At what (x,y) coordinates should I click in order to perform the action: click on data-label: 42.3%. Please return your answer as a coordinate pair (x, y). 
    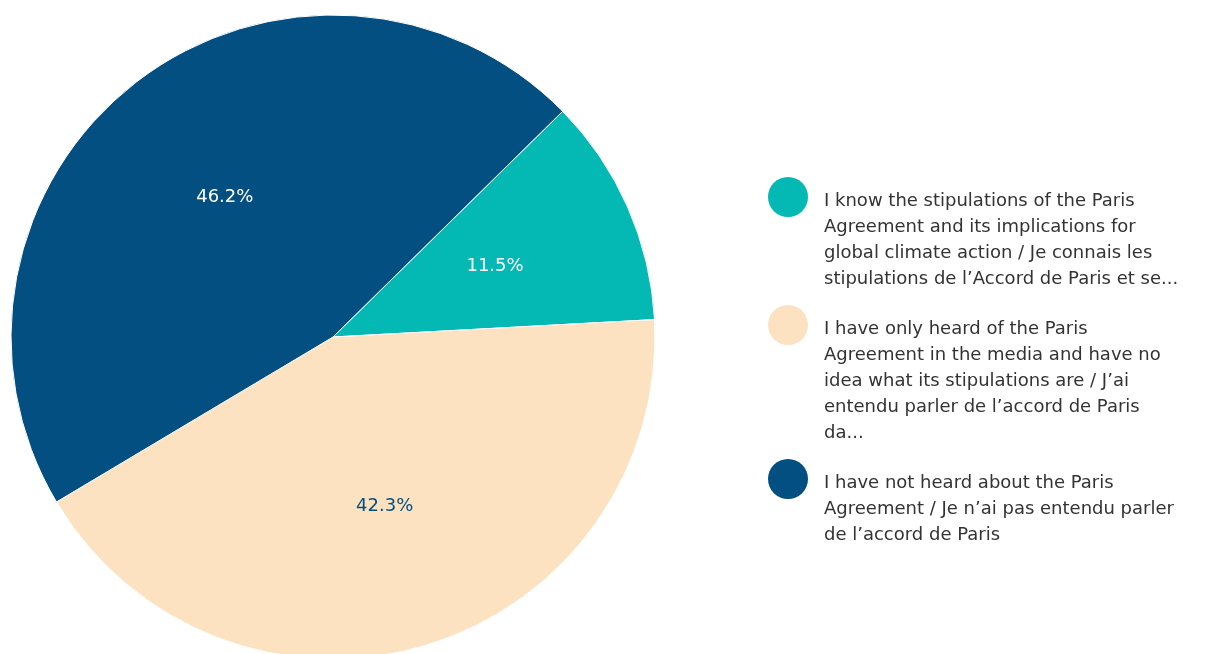
    Looking at the image, I should click on (385, 505).